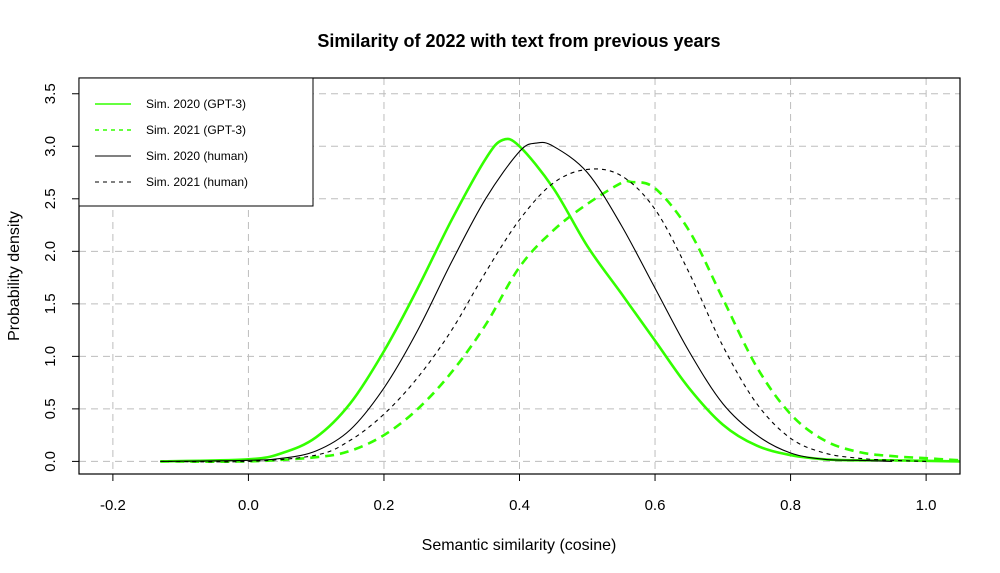  What do you see at coordinates (14, 276) in the screenshot?
I see `y-axis-label: Probability density` at bounding box center [14, 276].